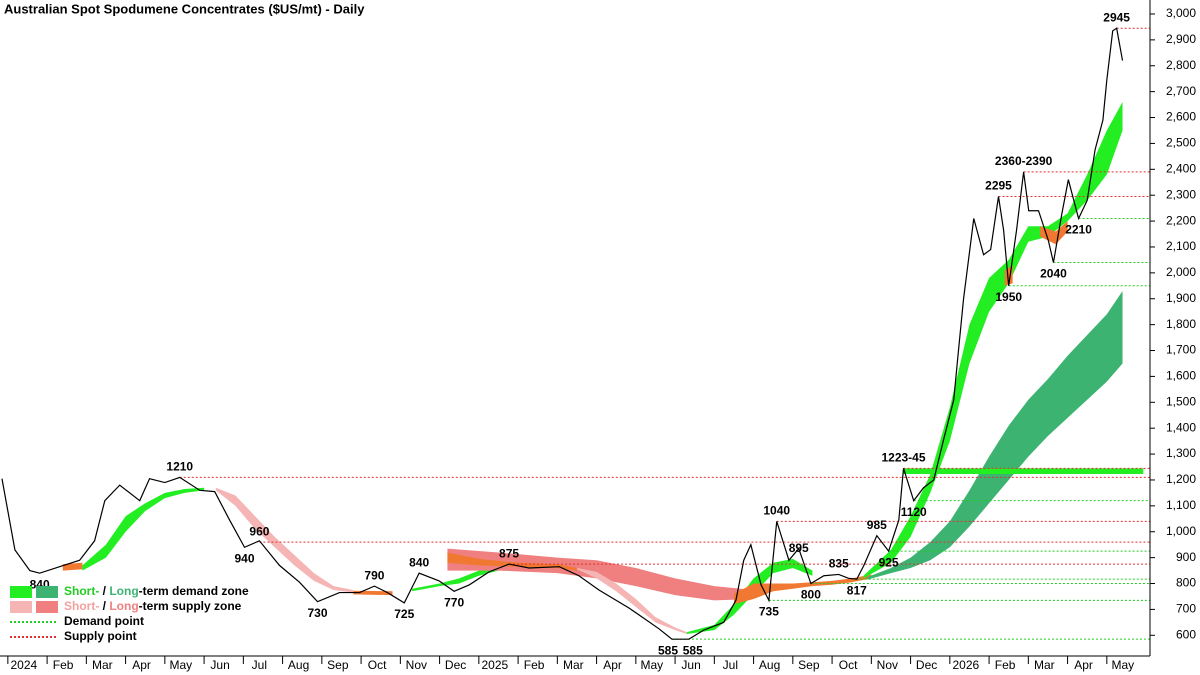 The width and height of the screenshot is (1200, 675). What do you see at coordinates (1181, 453) in the screenshot?
I see `y-tick-label: 1,300` at bounding box center [1181, 453].